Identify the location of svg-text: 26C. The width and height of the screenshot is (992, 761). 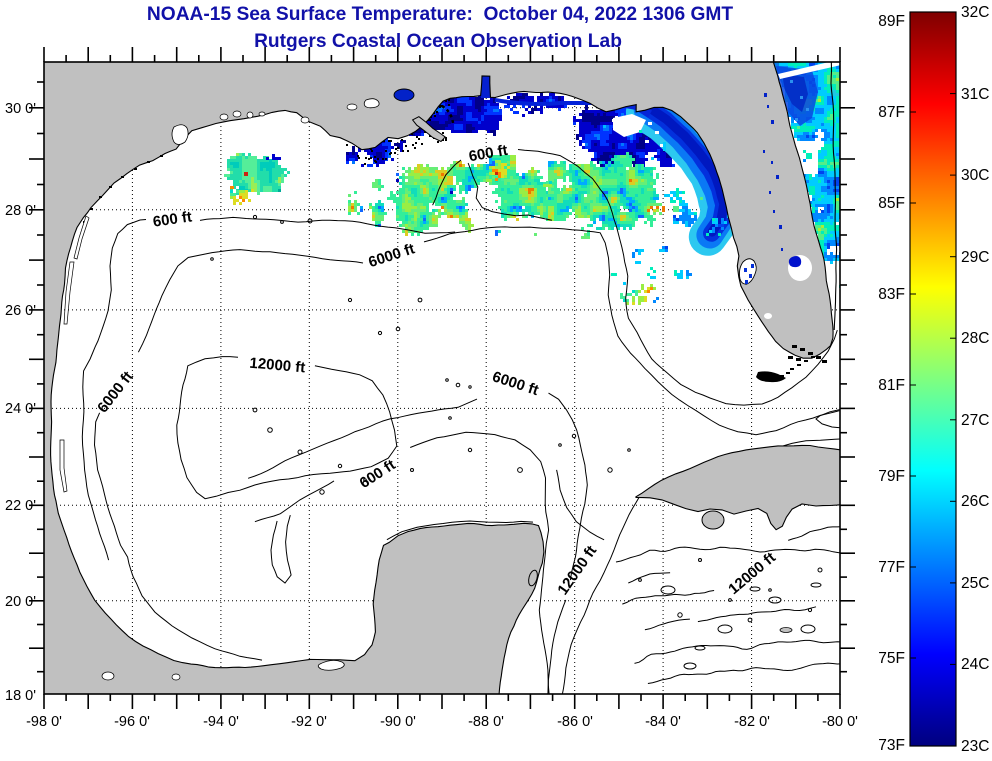
(975, 501).